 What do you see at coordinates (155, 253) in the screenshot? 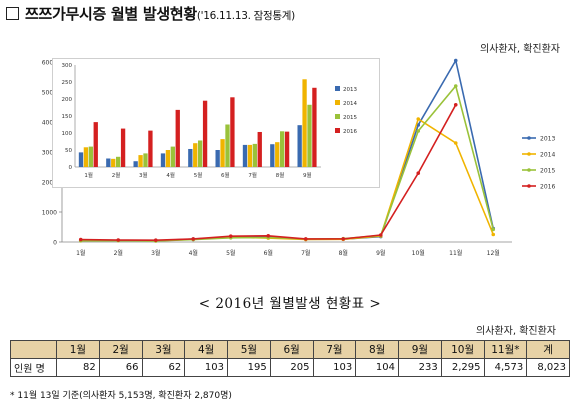
I see `x-tick-label: 3월` at bounding box center [155, 253].